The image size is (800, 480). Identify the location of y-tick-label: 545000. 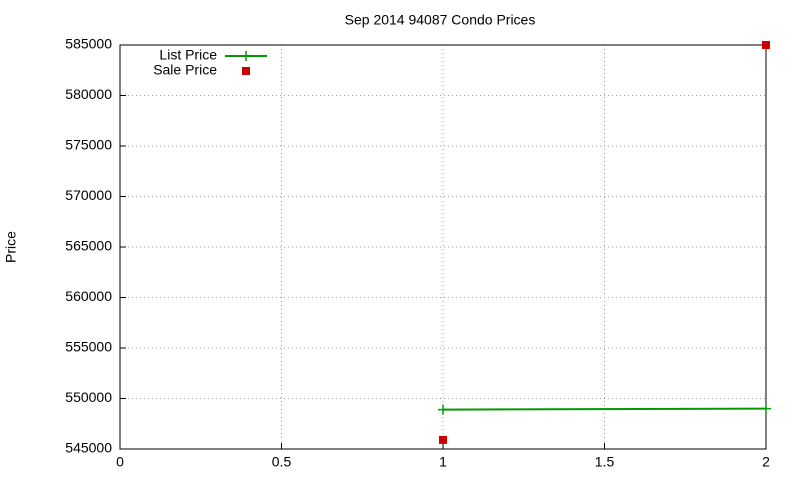
(88, 448).